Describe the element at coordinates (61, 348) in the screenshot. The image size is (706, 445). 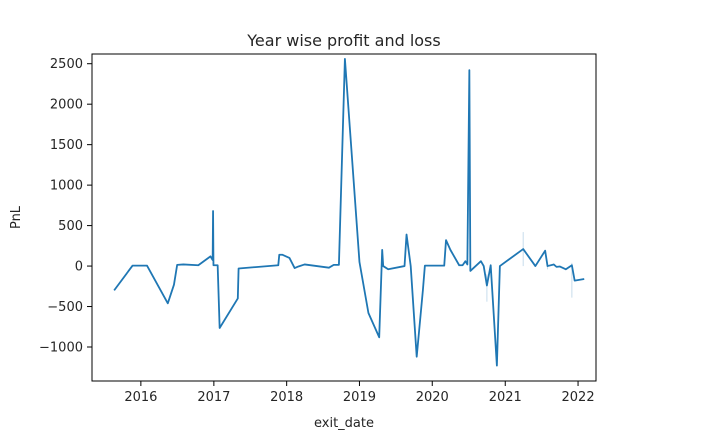
I see `y-tick-label: −1000` at that location.